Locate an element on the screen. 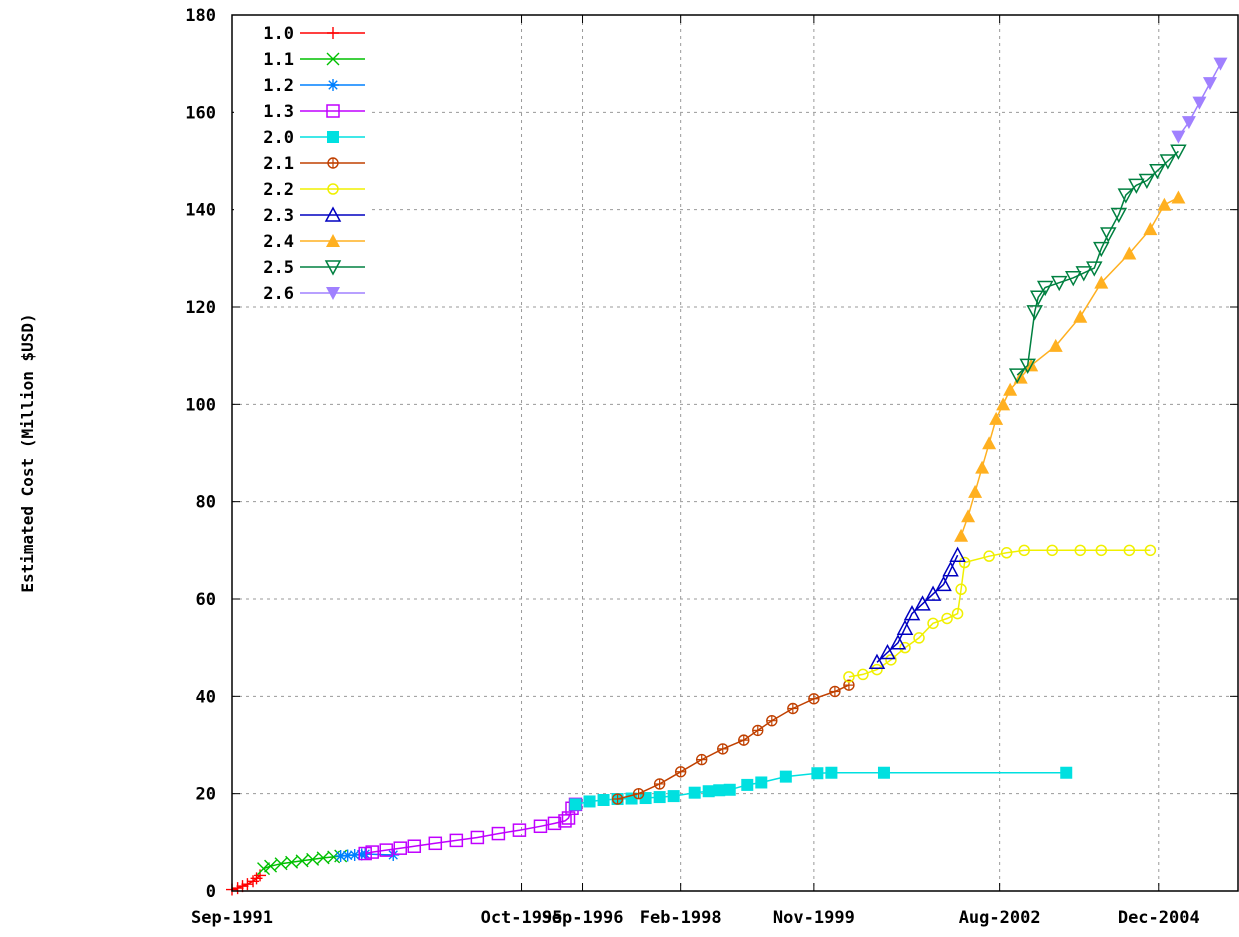 The image size is (1239, 937). y-tick-label: 120 is located at coordinates (200, 308).